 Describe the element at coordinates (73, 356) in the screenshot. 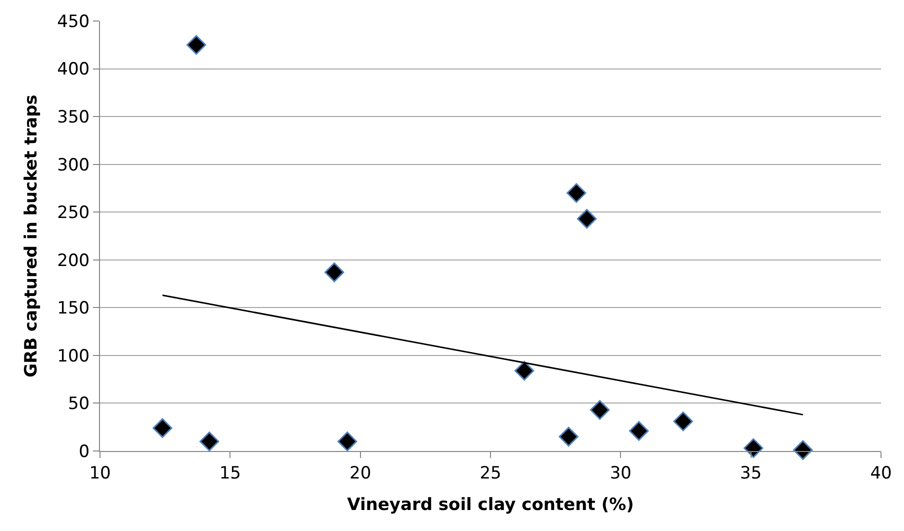

I see `y-tick-label: 100` at that location.